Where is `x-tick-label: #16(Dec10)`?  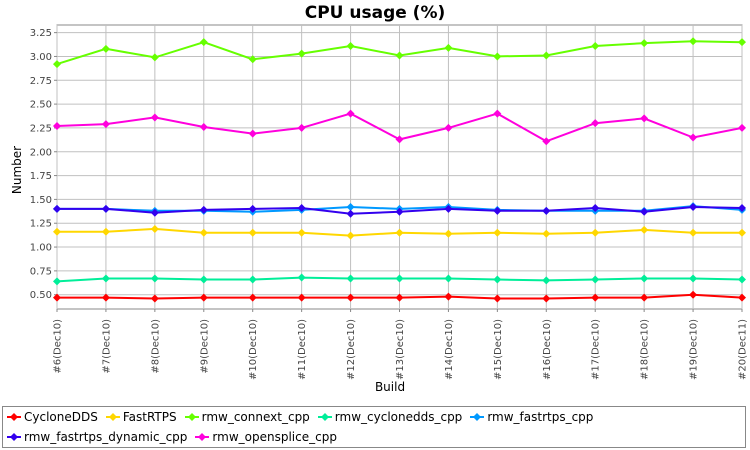 x-tick-label: #16(Dec10) is located at coordinates (547, 349).